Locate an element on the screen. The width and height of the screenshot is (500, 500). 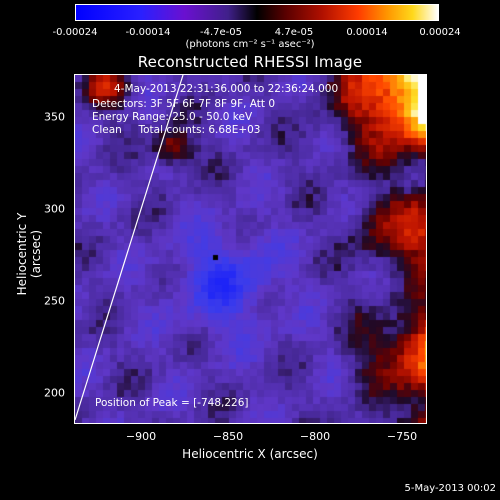
colorbar is located at coordinates (257, 12).